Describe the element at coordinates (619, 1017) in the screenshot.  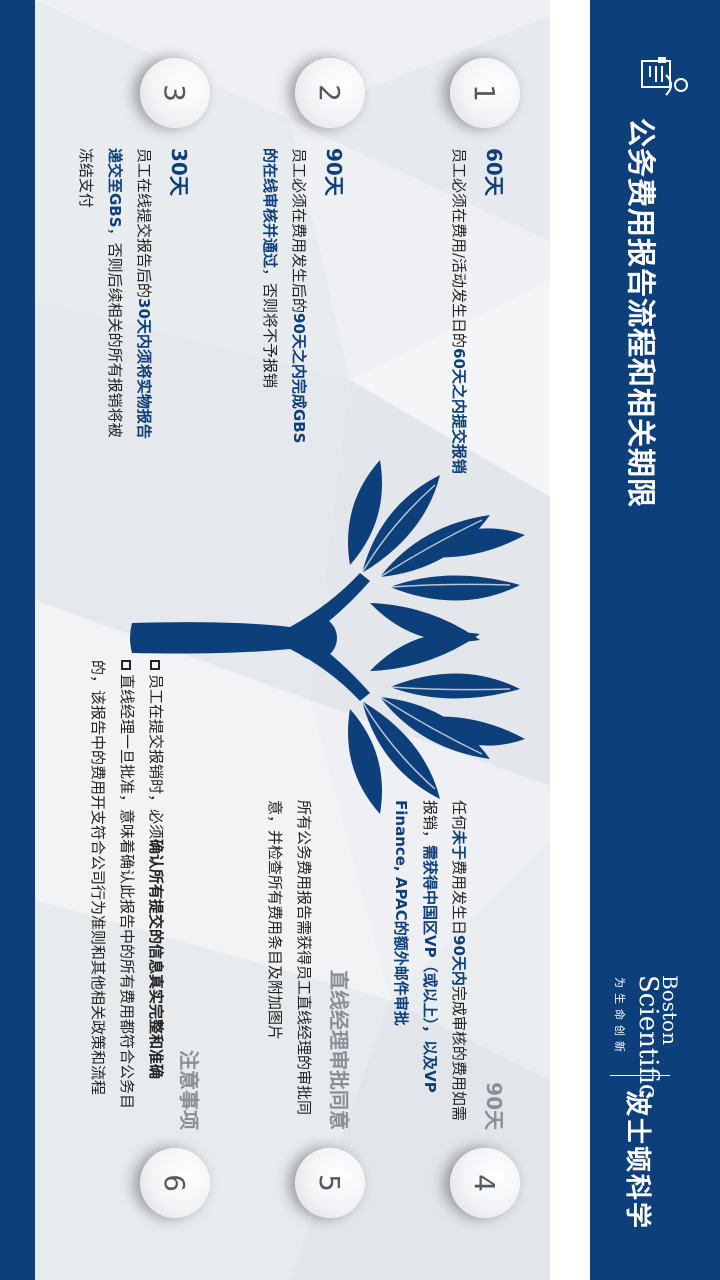
I see `brand-tagline: 为生命创新` at that location.